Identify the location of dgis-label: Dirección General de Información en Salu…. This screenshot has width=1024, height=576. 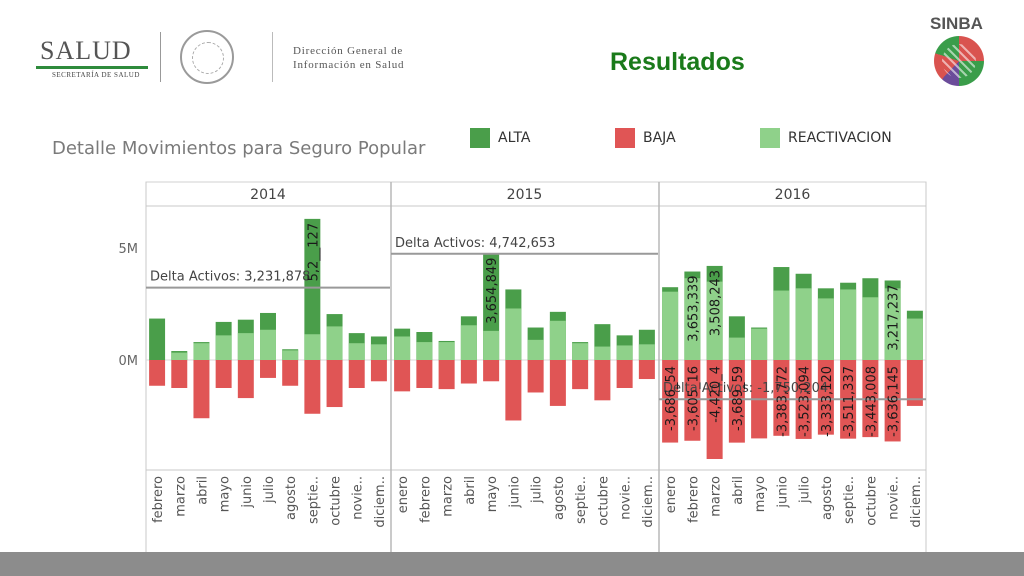
(348, 58).